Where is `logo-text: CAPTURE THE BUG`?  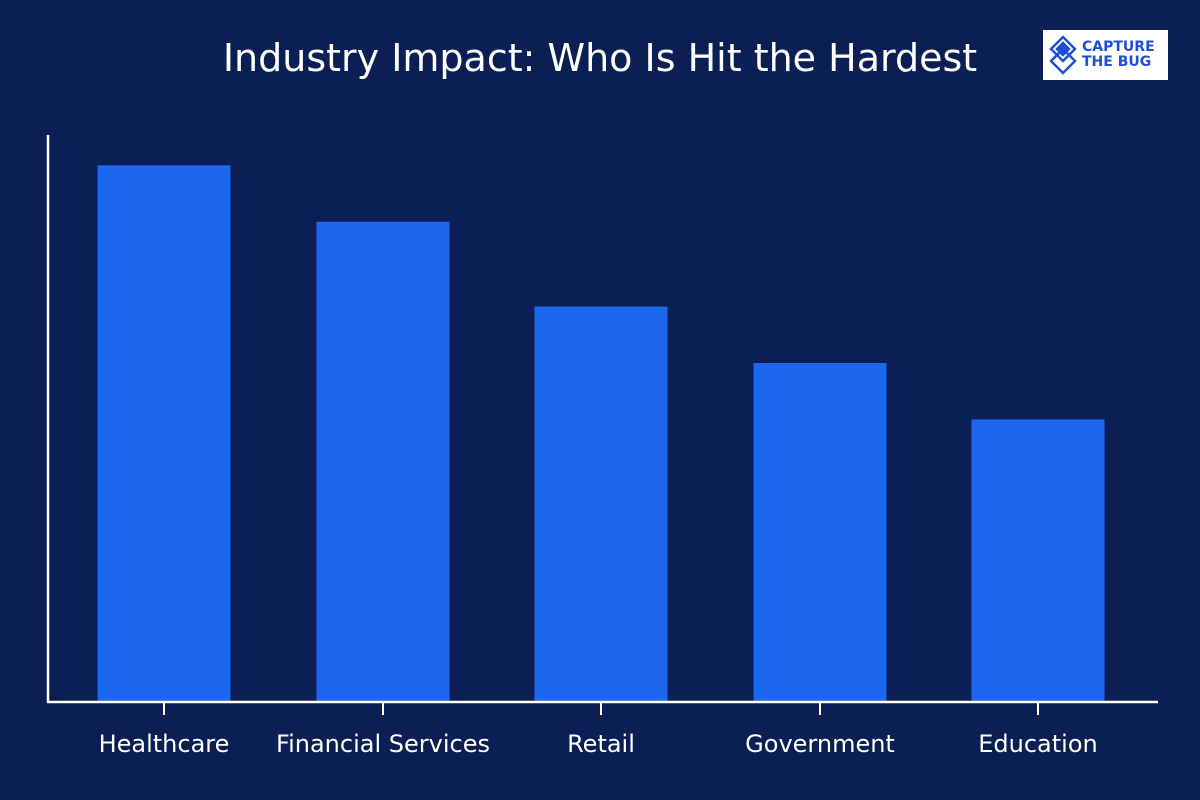
logo-text: CAPTURE THE BUG is located at coordinates (1118, 55).